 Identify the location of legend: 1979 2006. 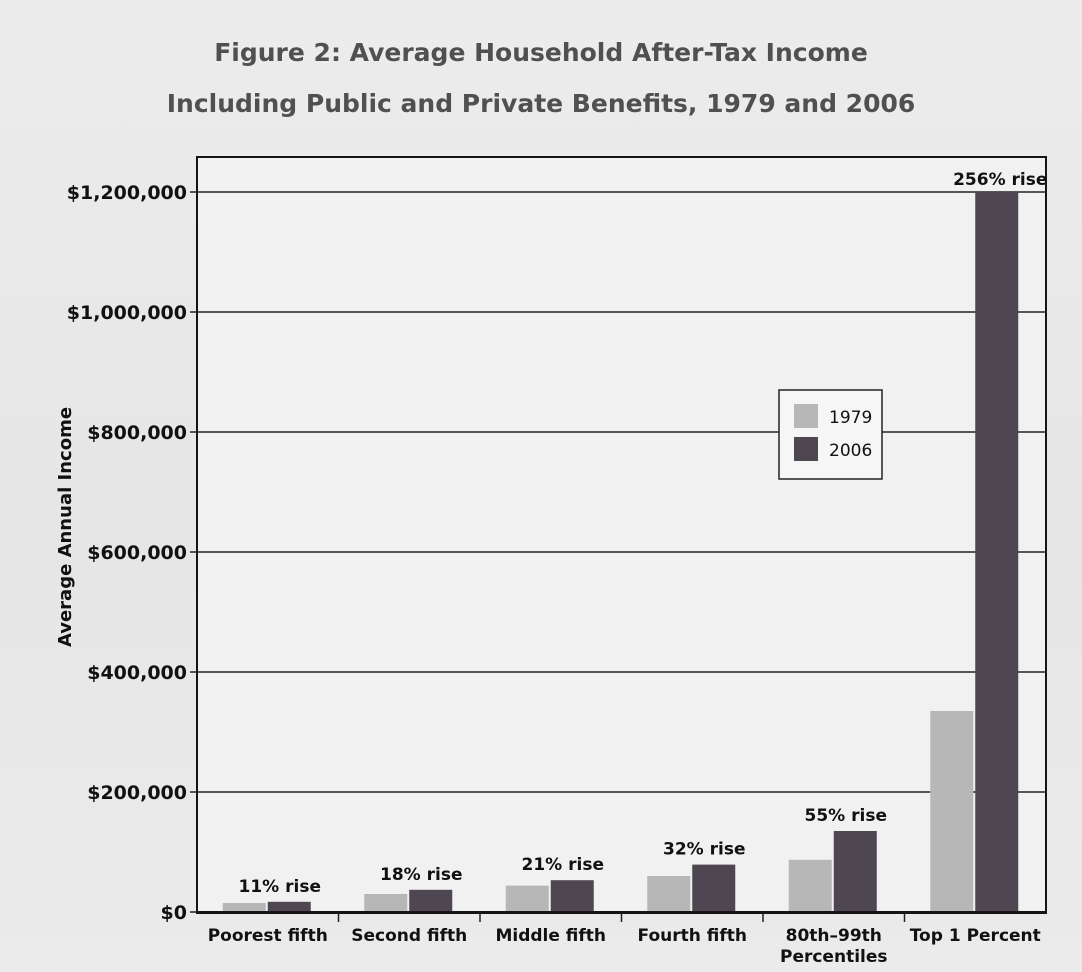
(830, 434).